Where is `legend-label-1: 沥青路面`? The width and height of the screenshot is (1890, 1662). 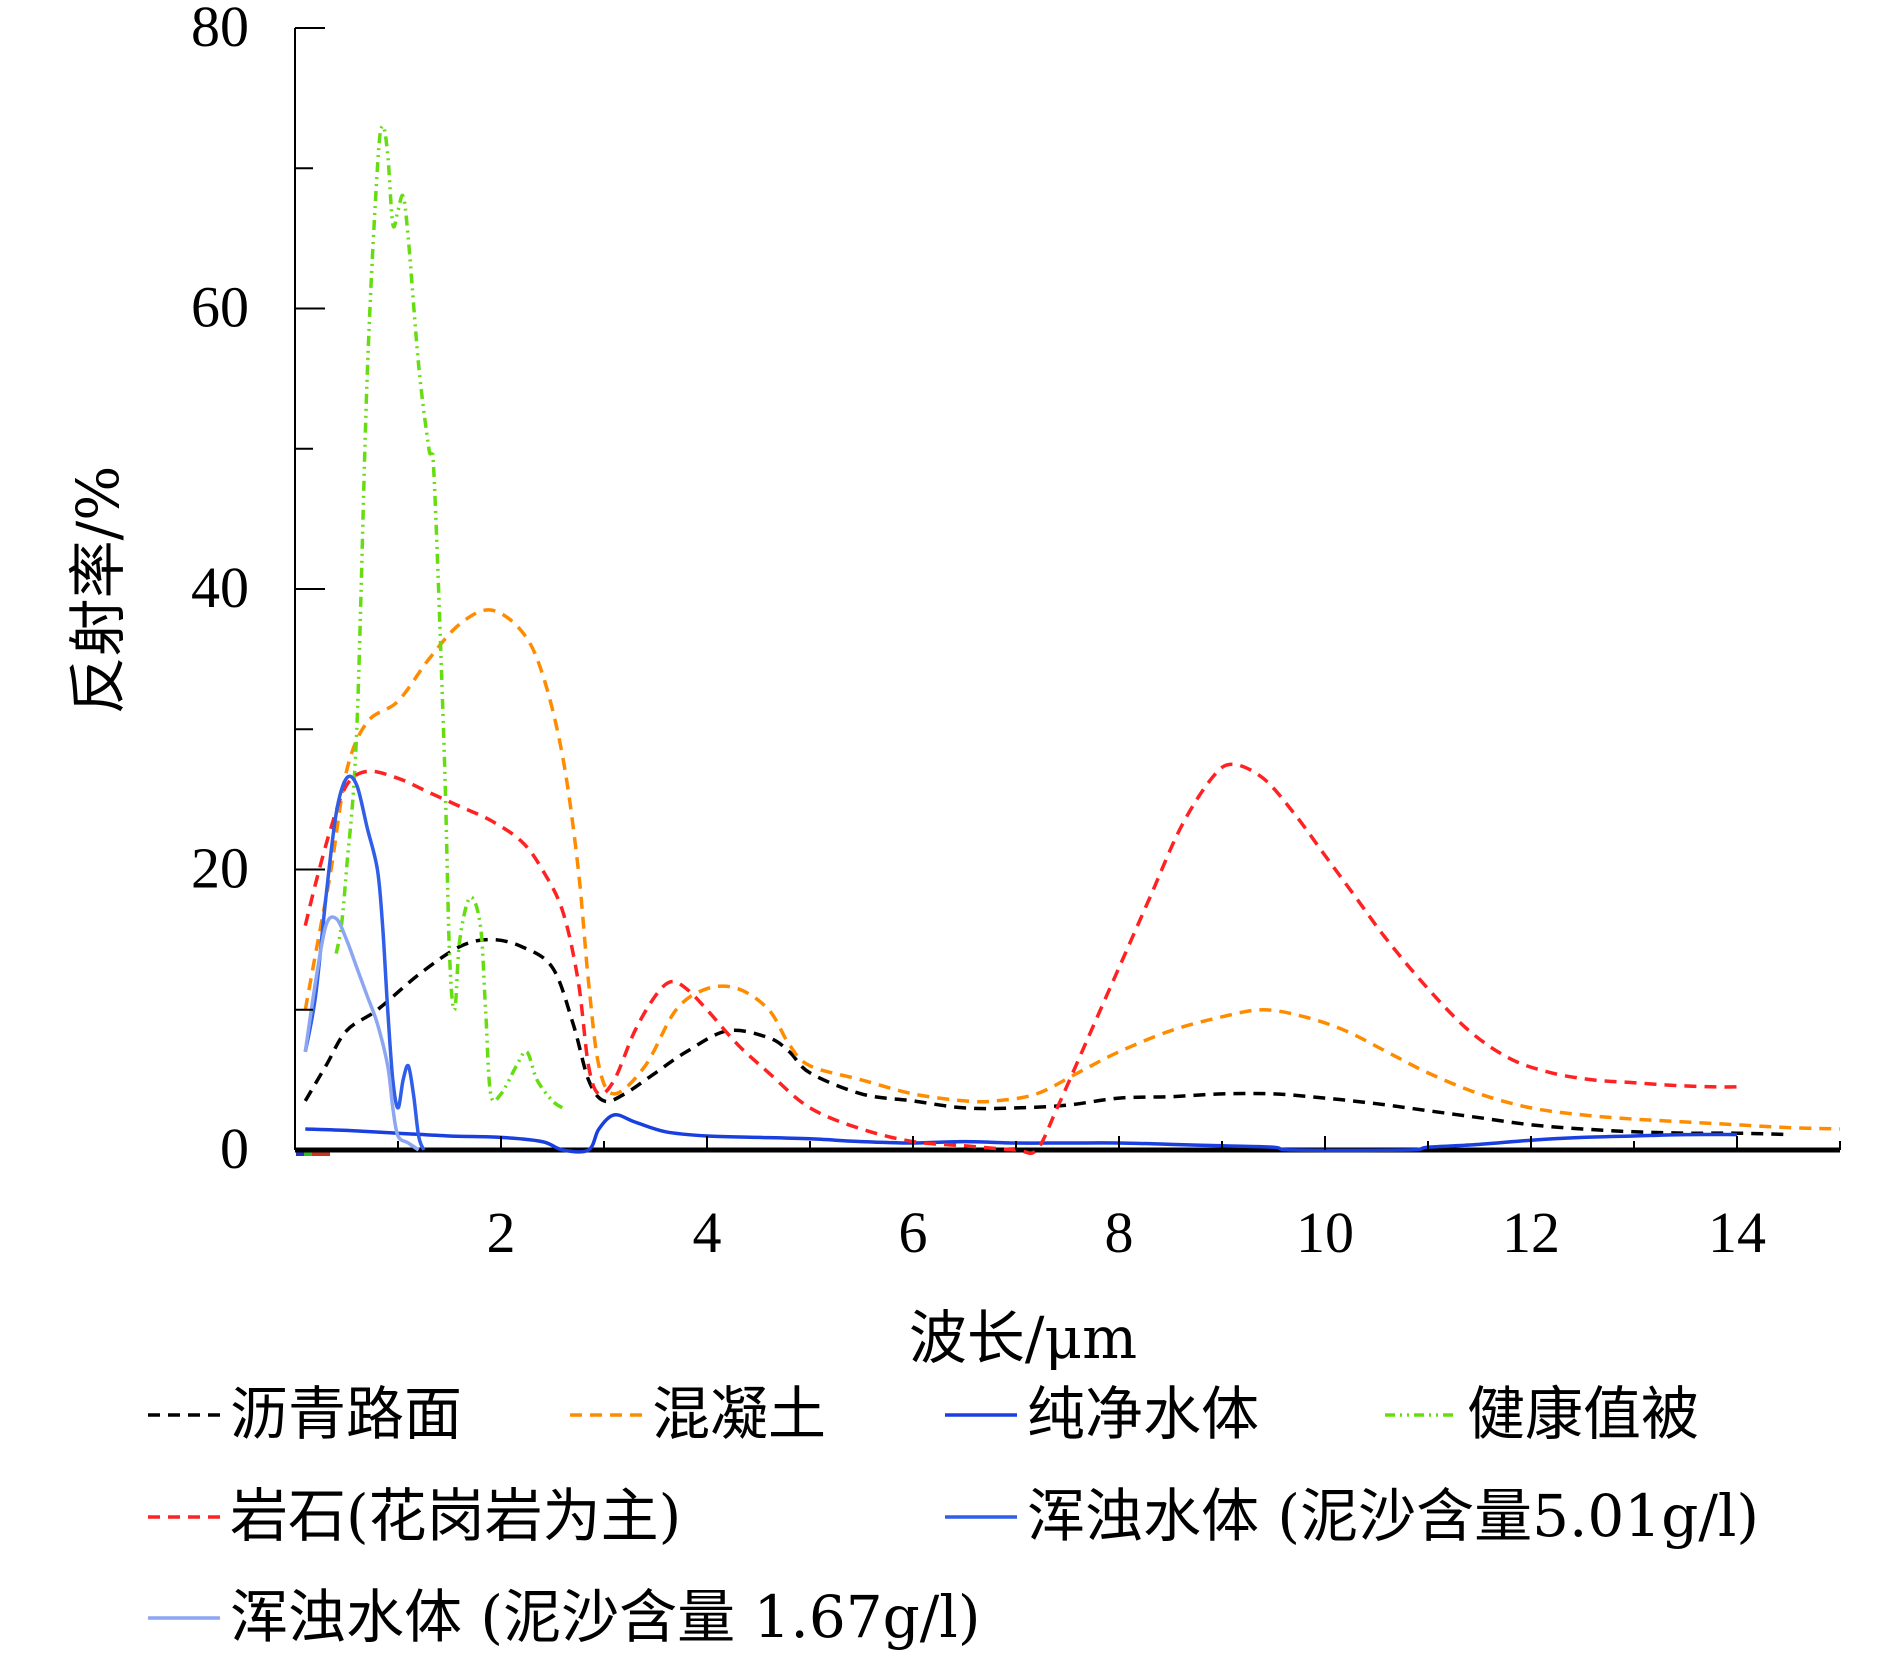 legend-label-1: 沥青路面 is located at coordinates (346, 1414).